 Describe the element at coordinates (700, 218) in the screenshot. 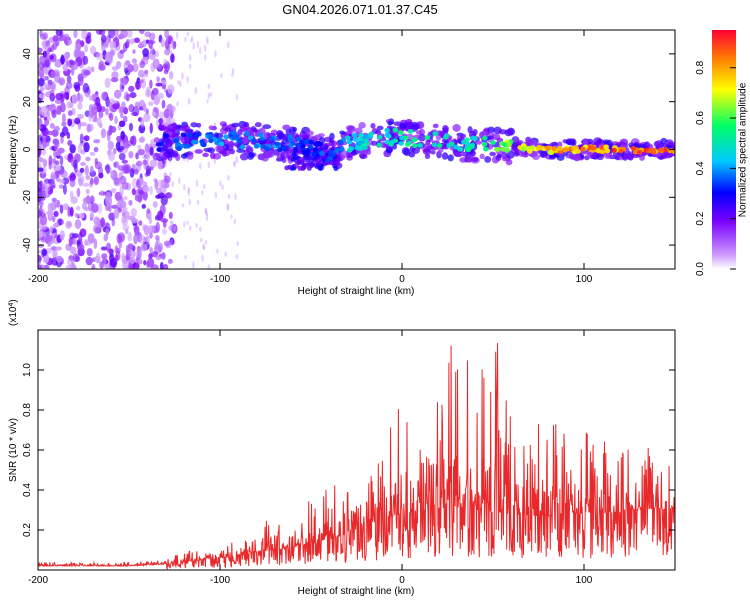

I see `colorbar-tick-label: 0.2` at that location.